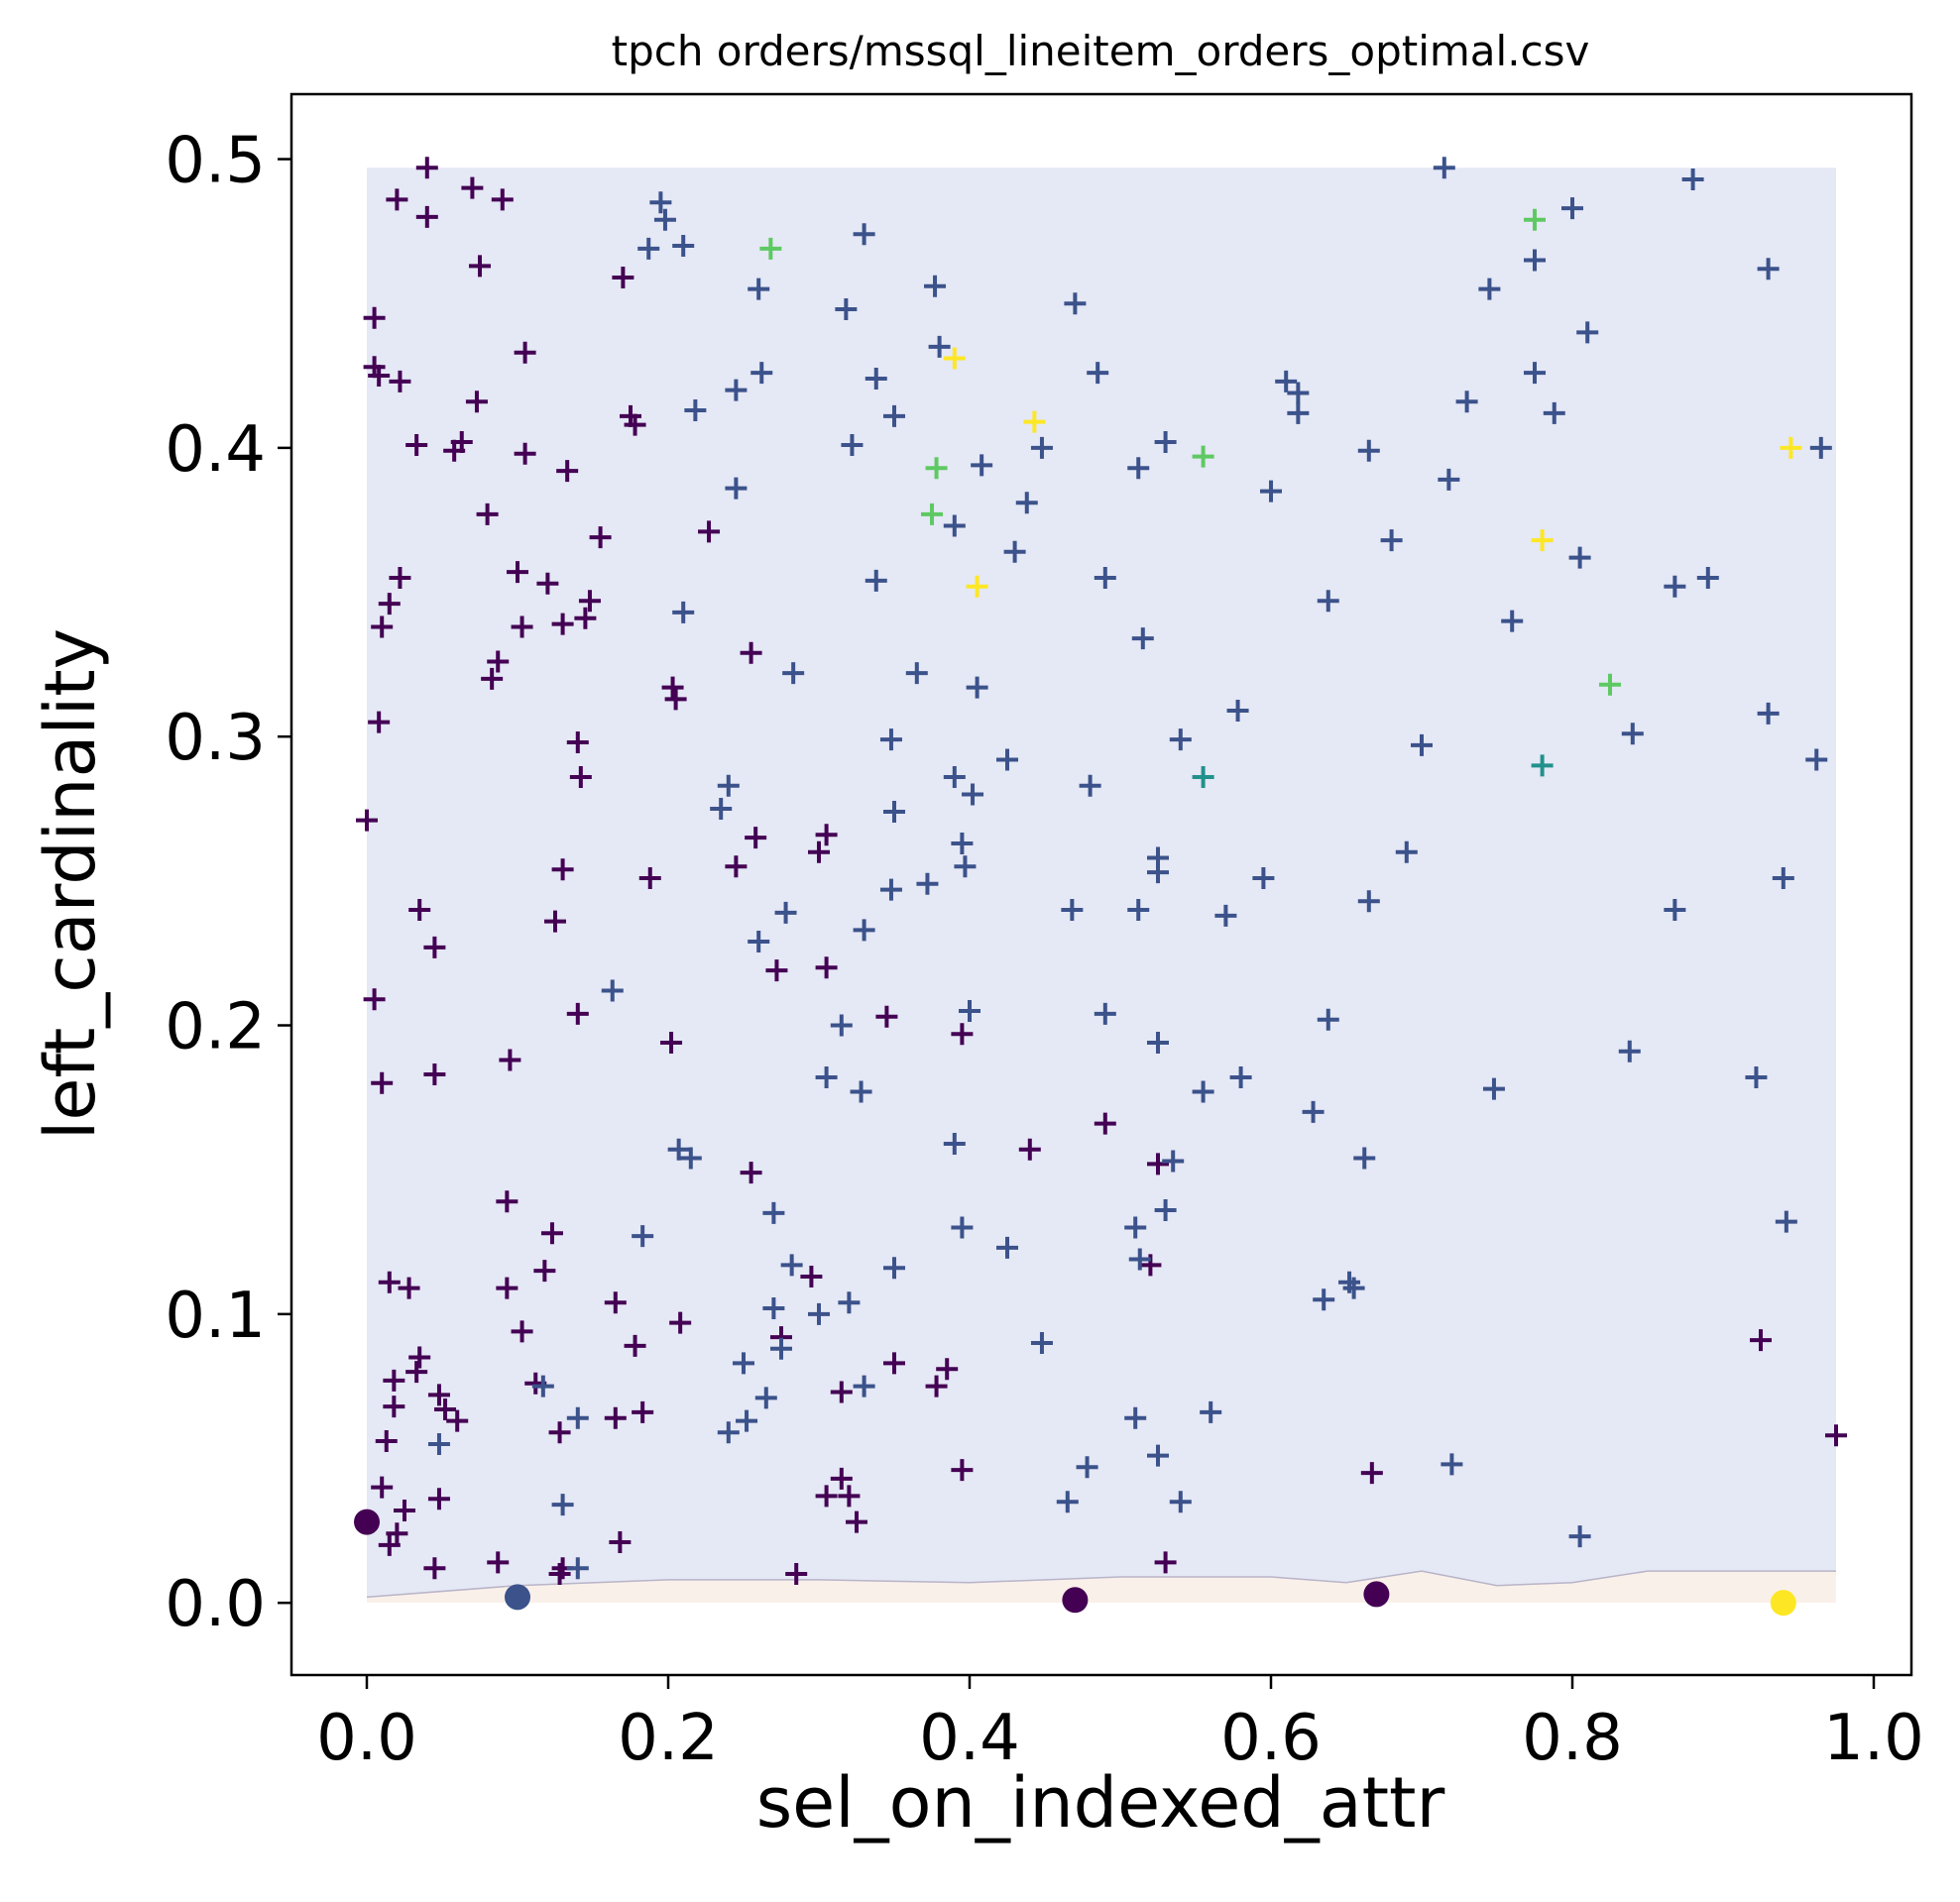  What do you see at coordinates (366, 1738) in the screenshot?
I see `x-tick-label: 0.0` at bounding box center [366, 1738].